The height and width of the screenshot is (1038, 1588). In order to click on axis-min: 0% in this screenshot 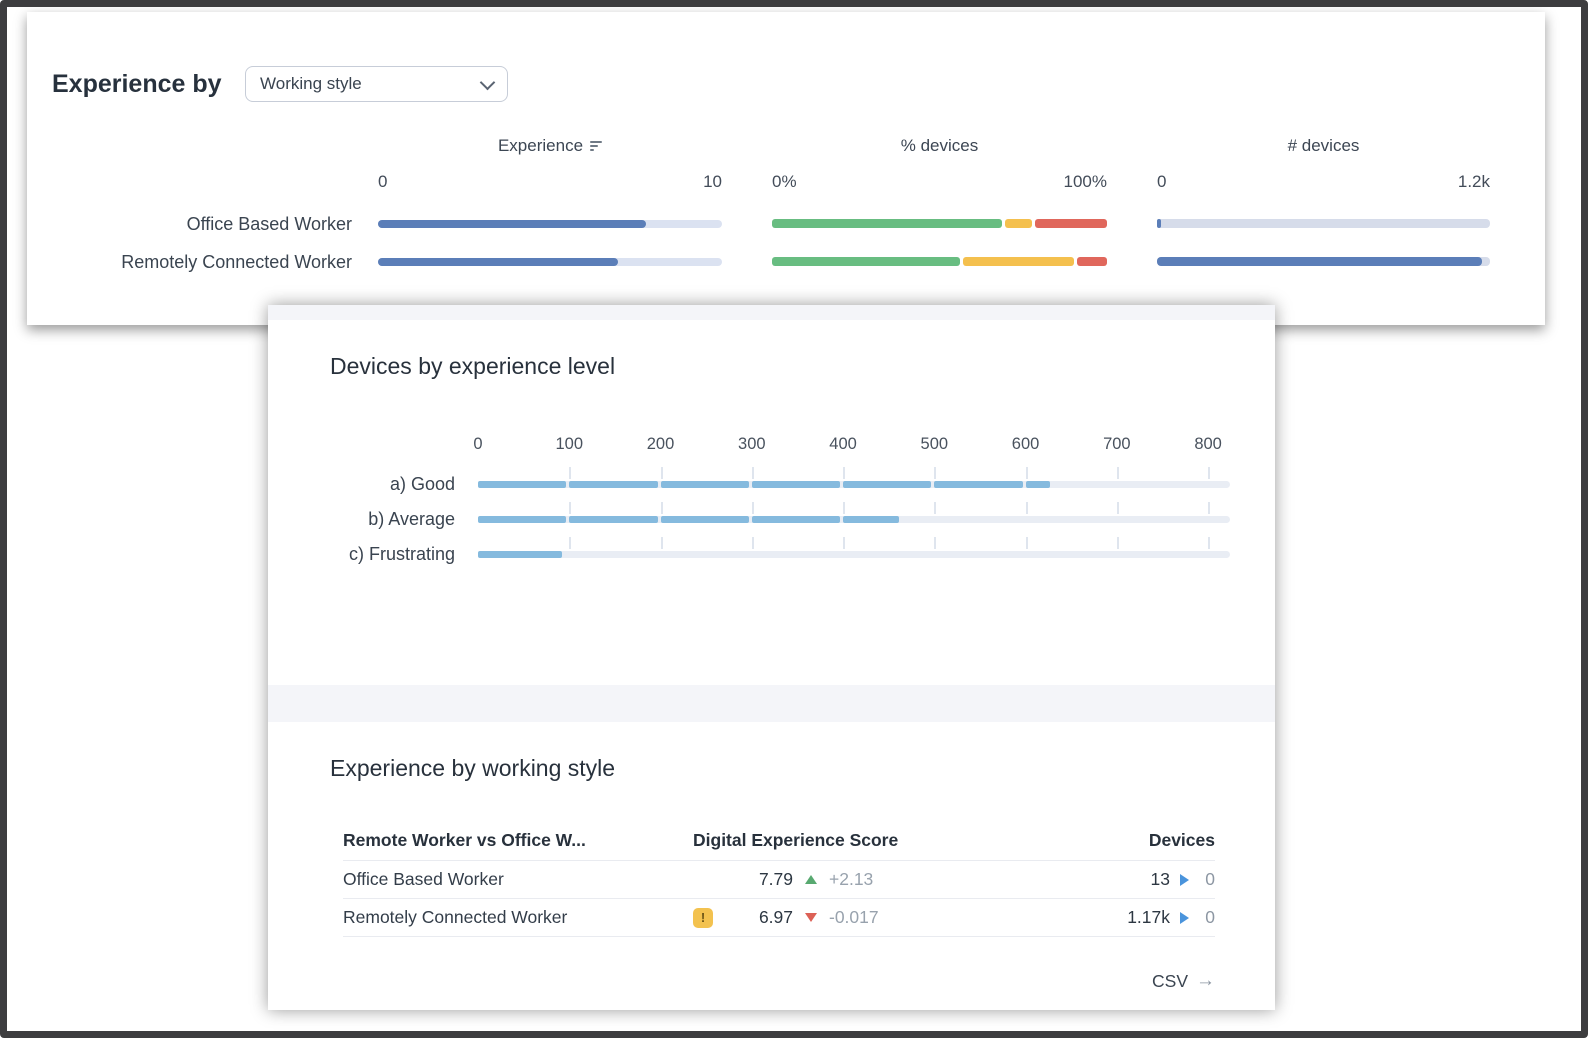, I will do `click(784, 181)`.